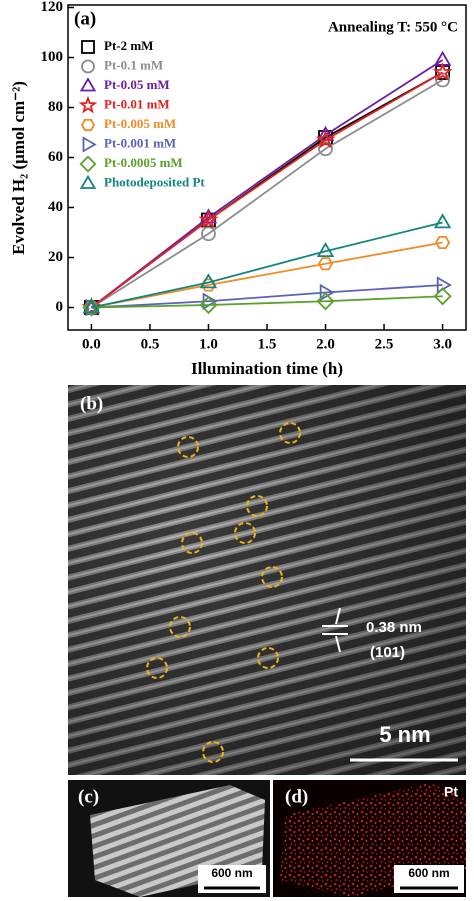 The height and width of the screenshot is (901, 474). Describe the element at coordinates (52, 57) in the screenshot. I see `y-tick-label: 100` at that location.